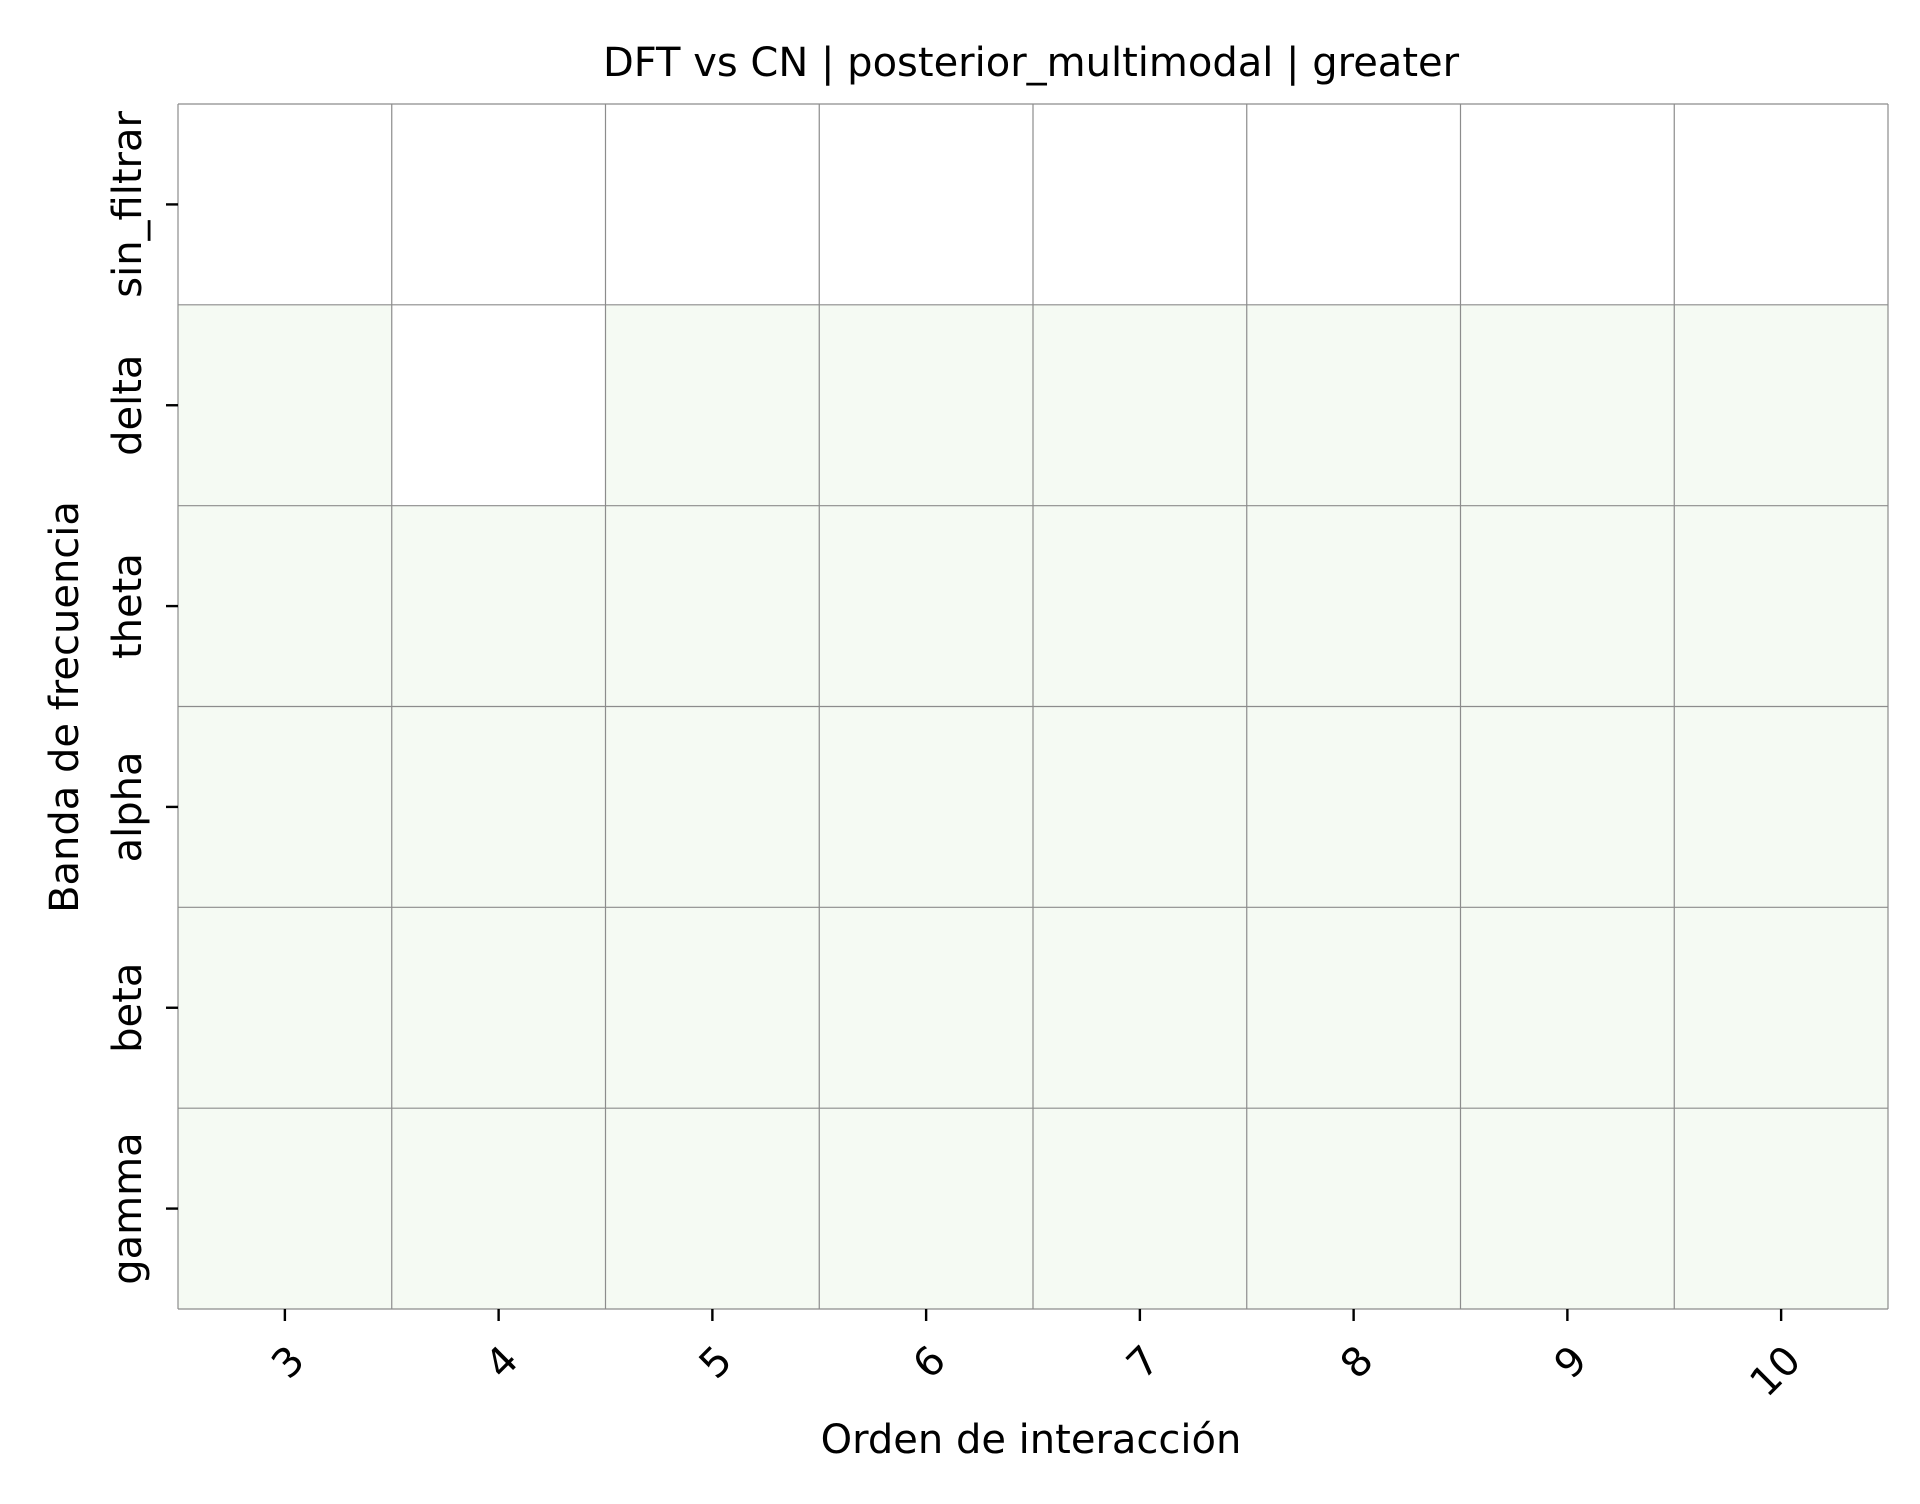 Image resolution: width=1920 pixels, height=1504 pixels. I want to click on y-tick-label: alpha, so click(128, 806).